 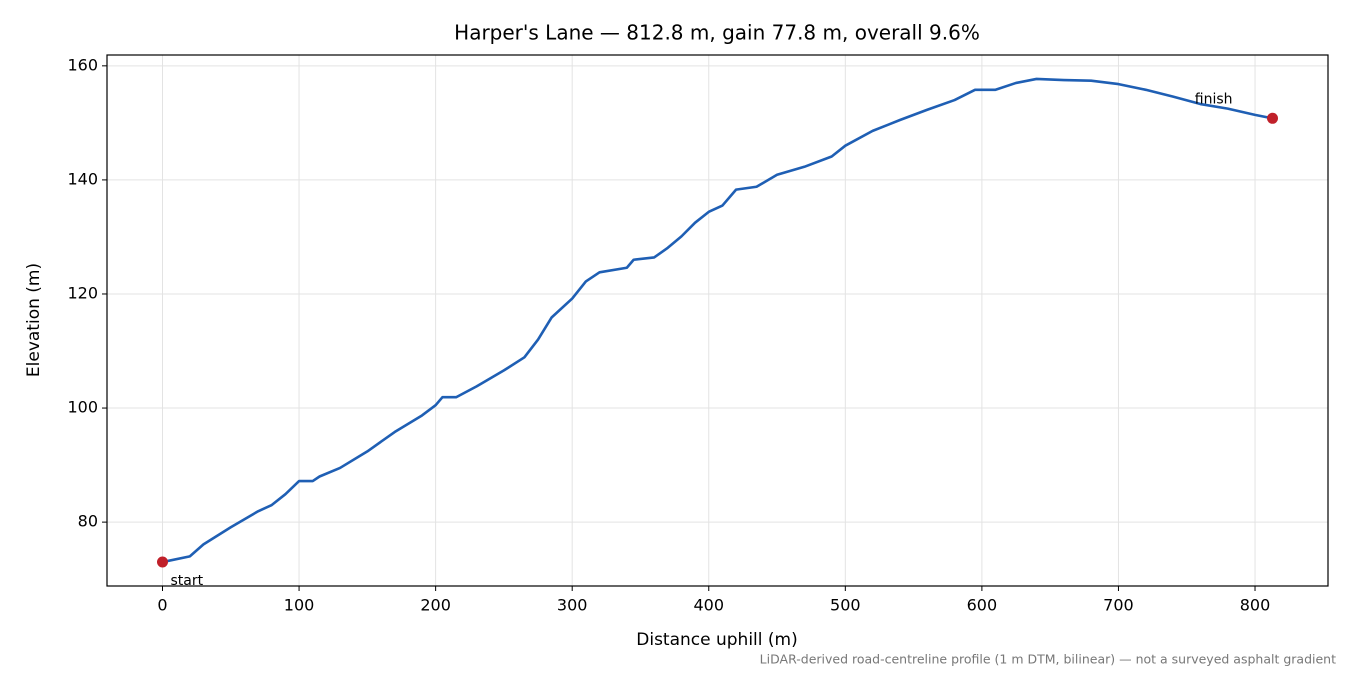 I want to click on x-tick-label: 500, so click(x=845, y=605).